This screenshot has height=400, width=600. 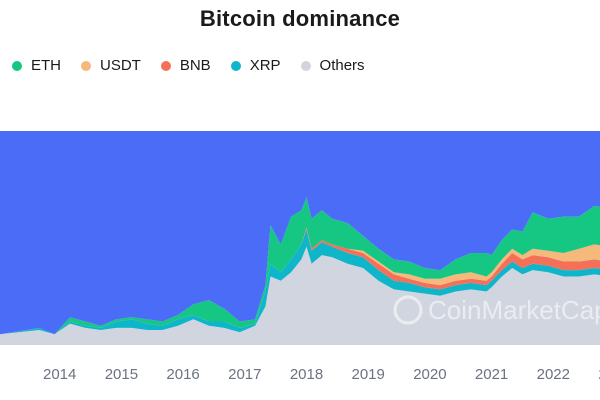 I want to click on x-tick-label-2017: 2017, so click(x=244, y=374).